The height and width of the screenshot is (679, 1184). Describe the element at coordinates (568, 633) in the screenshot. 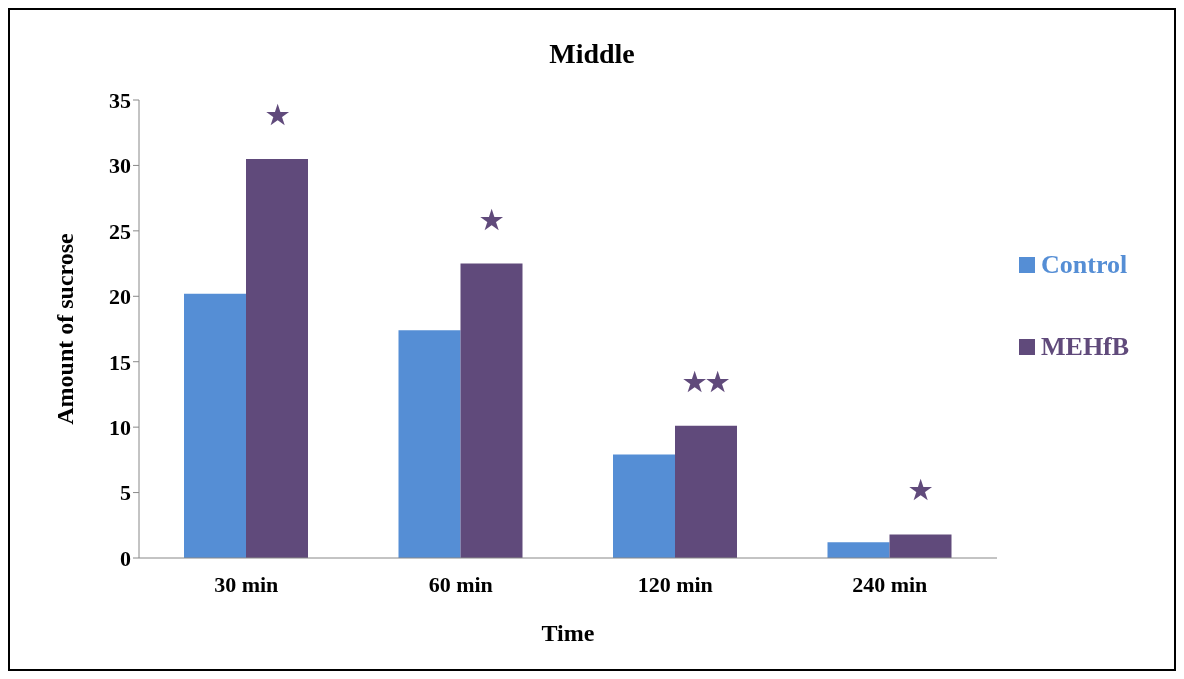

I see `x-axis-title: Time` at that location.